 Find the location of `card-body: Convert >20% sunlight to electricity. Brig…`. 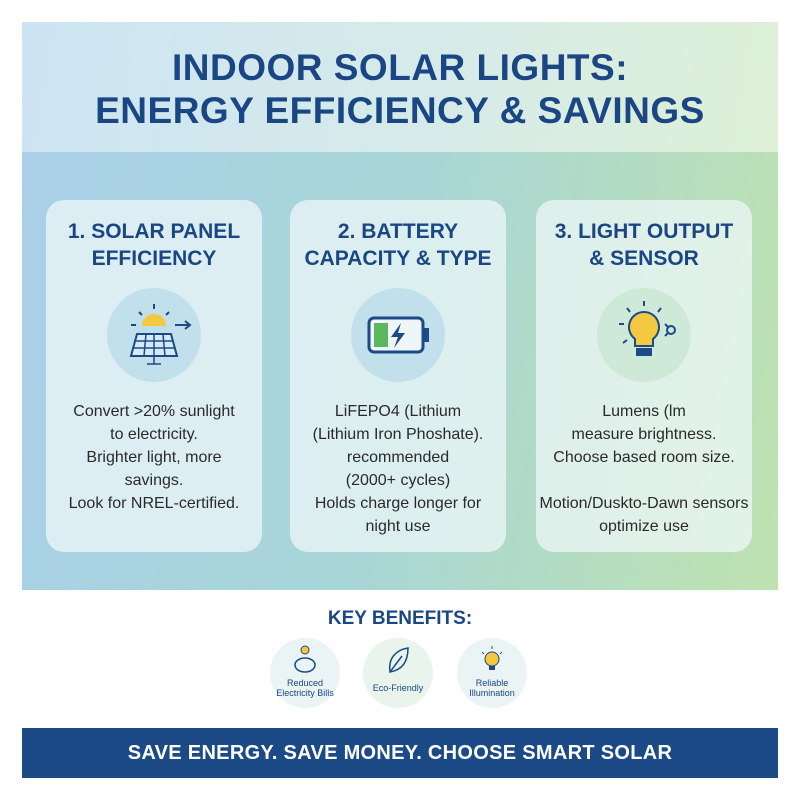

card-body: Convert >20% sunlight to electricity. Brig… is located at coordinates (154, 457).